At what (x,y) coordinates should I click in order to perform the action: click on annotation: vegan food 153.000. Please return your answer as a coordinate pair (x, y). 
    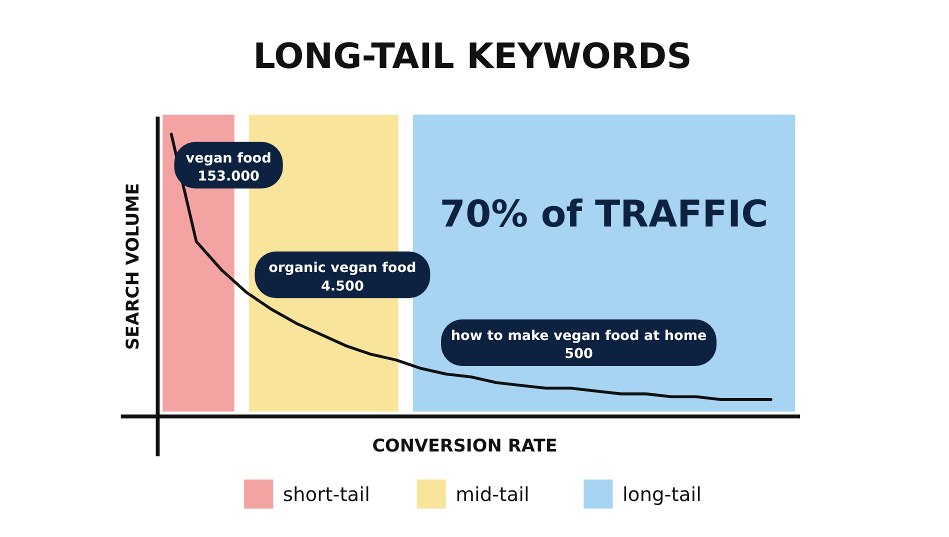
    Looking at the image, I should click on (229, 167).